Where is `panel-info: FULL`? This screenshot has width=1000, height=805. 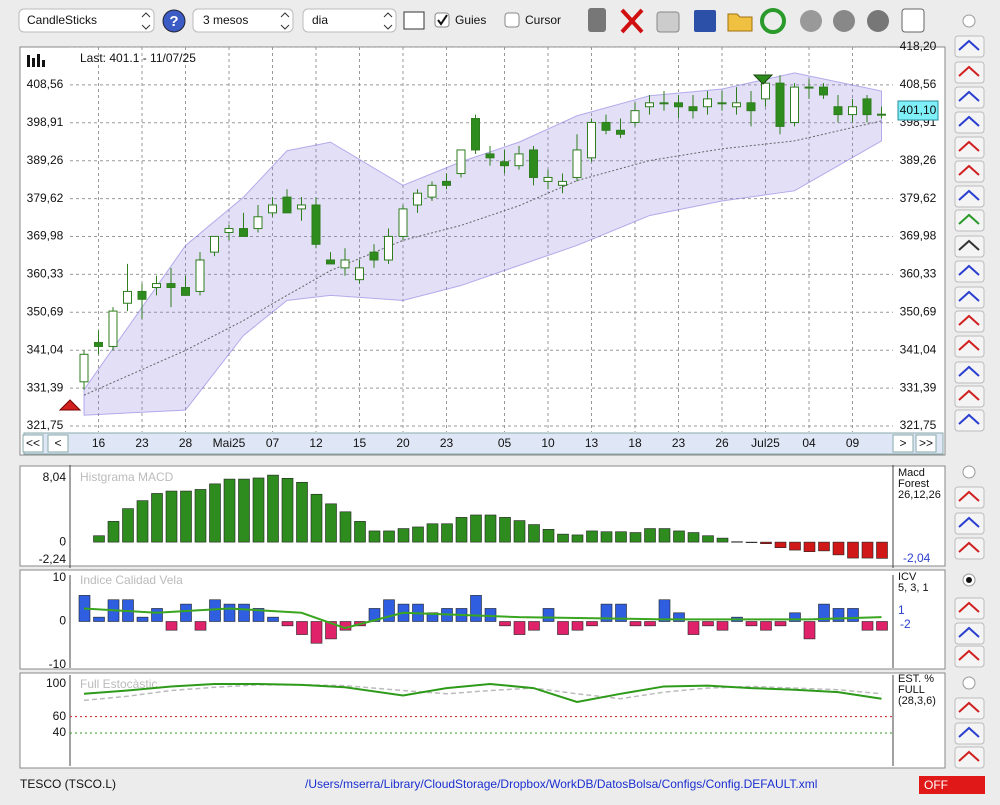 panel-info: FULL is located at coordinates (911, 690).